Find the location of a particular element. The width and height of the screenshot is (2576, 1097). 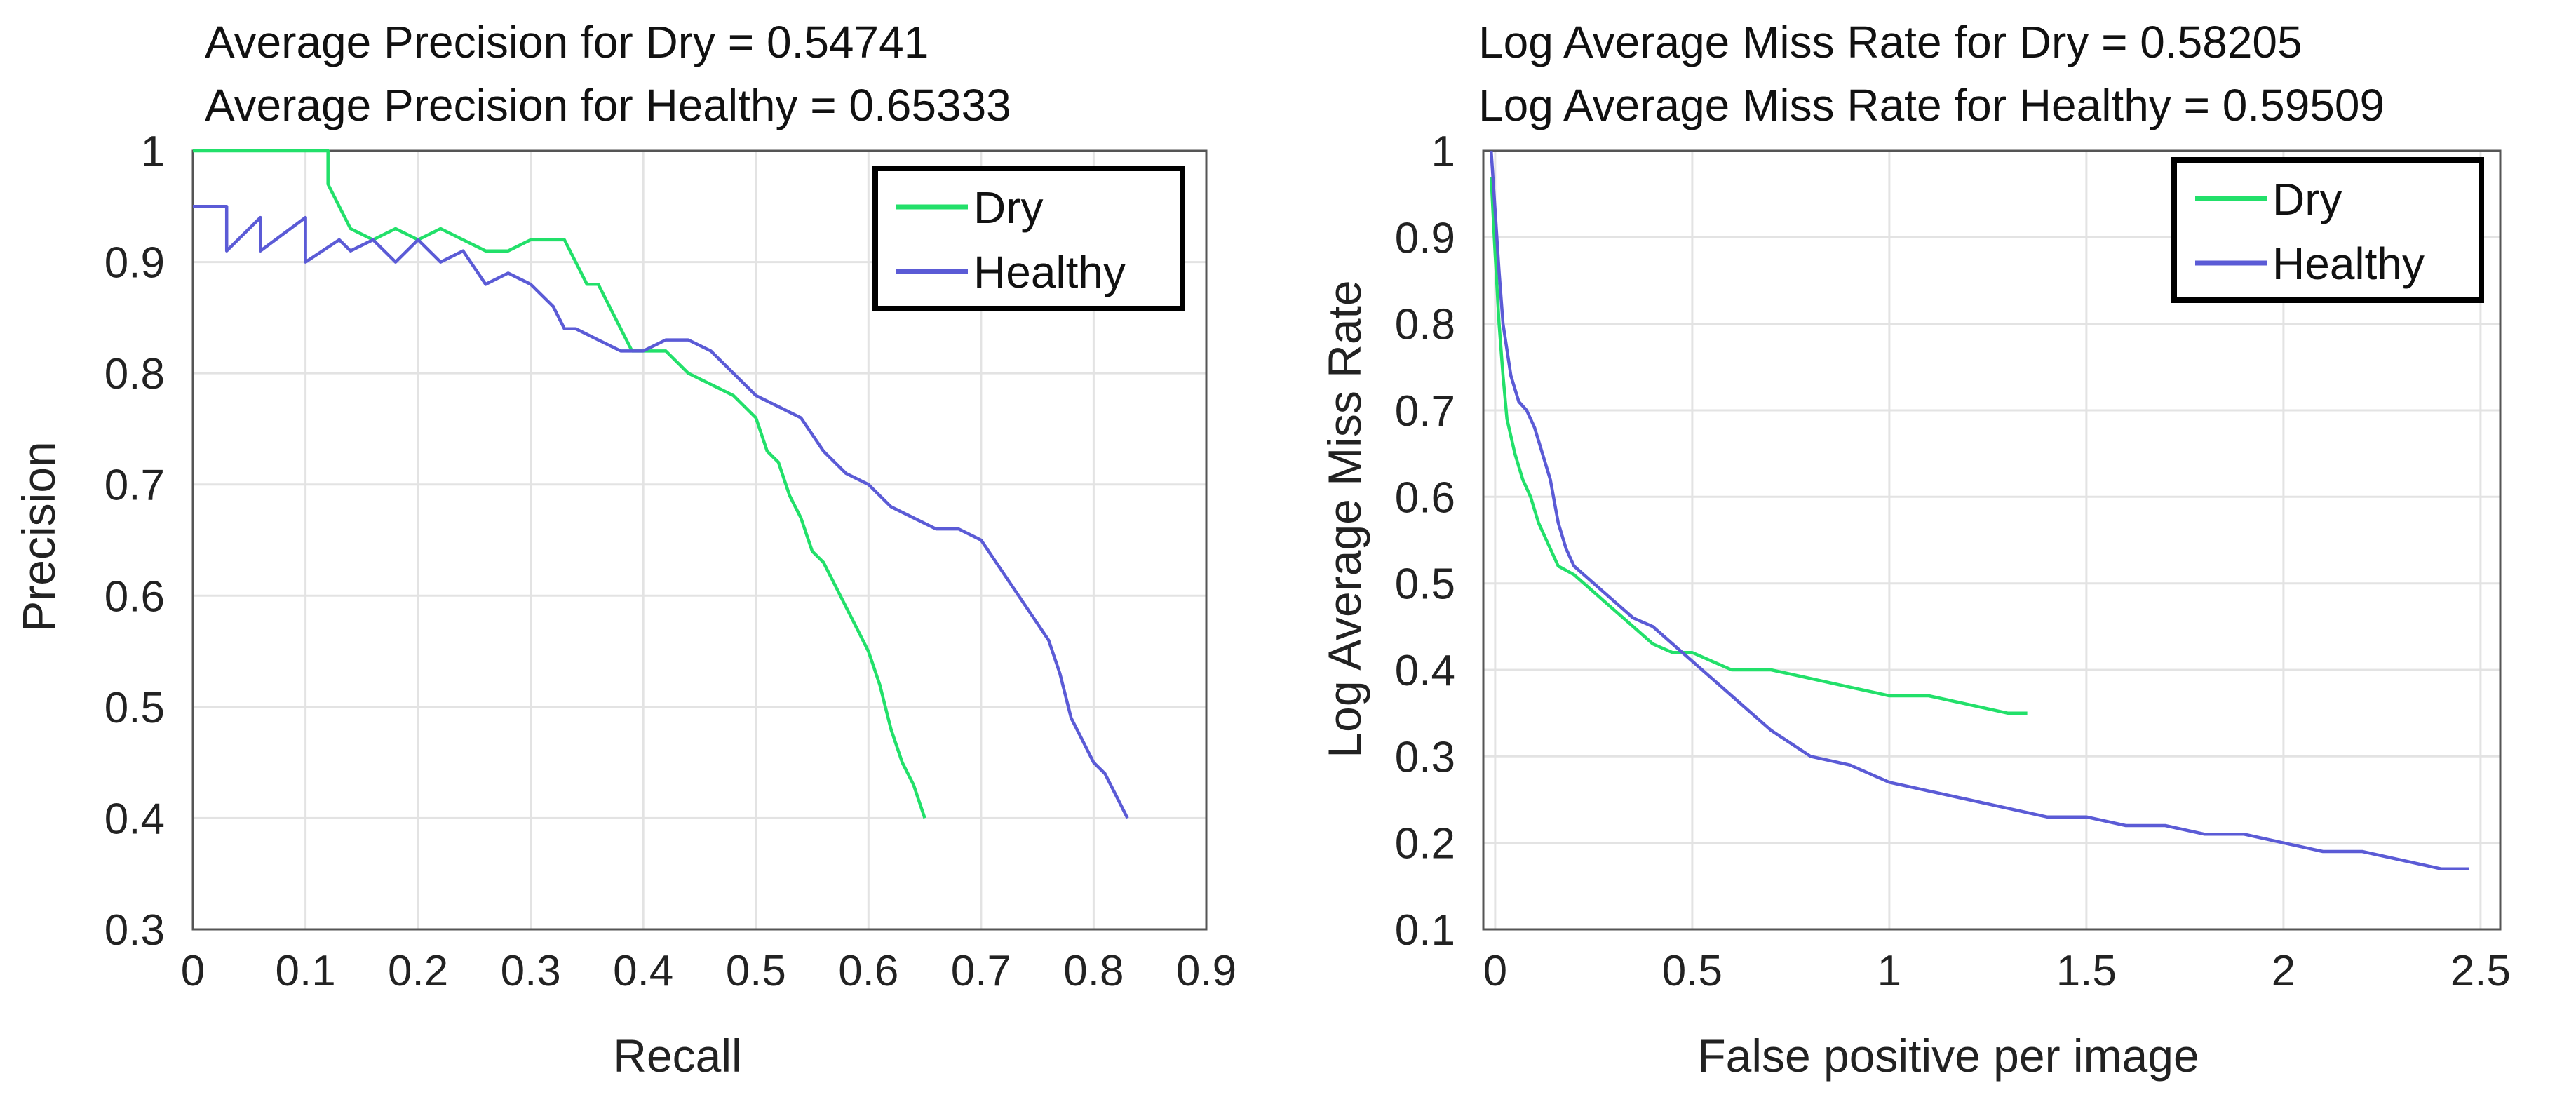

chart2-x-tick-label: 2.5 is located at coordinates (2480, 971).